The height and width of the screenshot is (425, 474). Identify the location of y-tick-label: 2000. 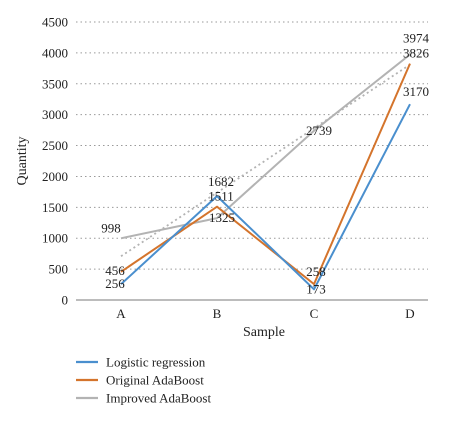
(55, 176).